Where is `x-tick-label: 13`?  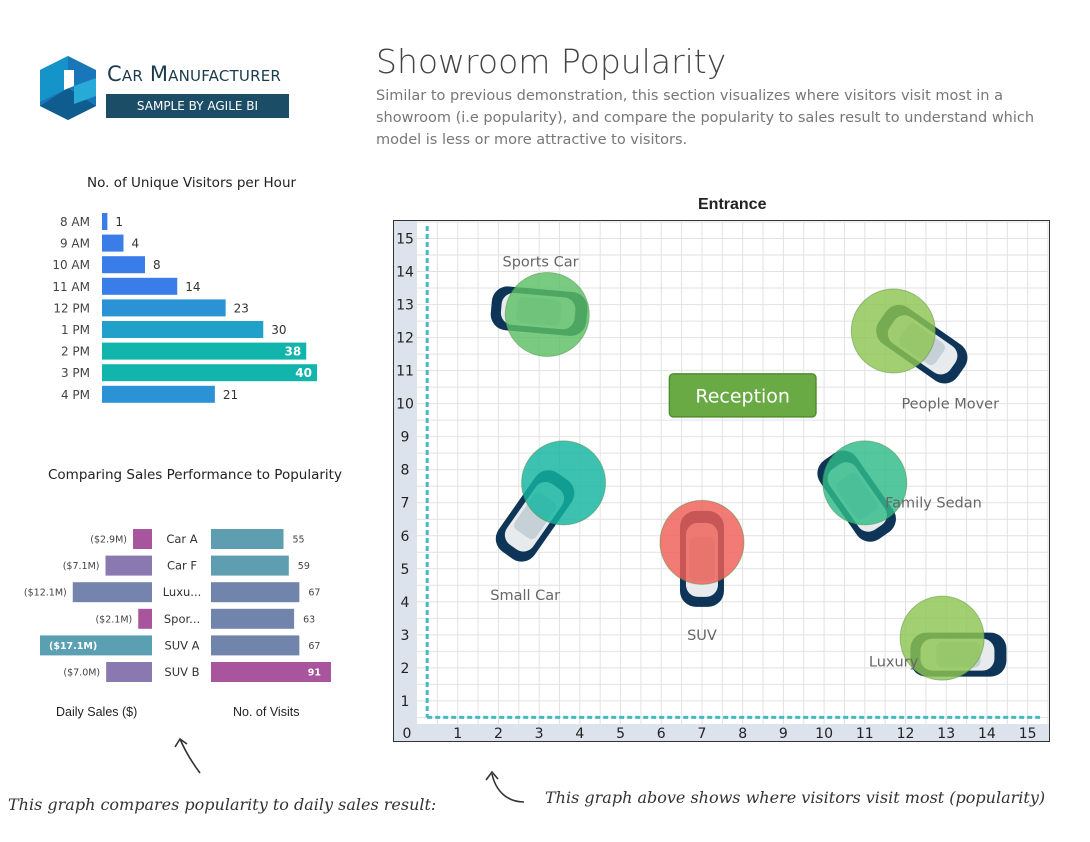 x-tick-label: 13 is located at coordinates (946, 734).